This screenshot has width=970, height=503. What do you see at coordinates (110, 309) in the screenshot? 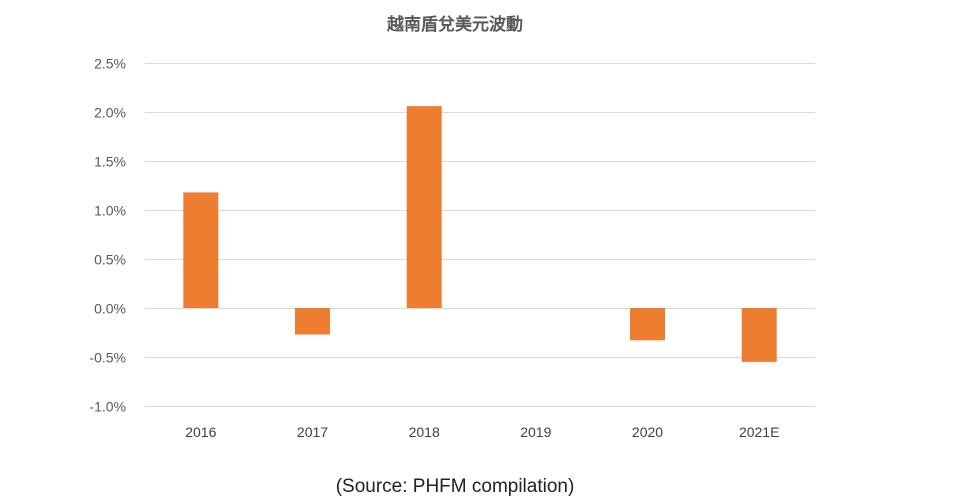
I see `y-tick-label: 0.0%` at bounding box center [110, 309].